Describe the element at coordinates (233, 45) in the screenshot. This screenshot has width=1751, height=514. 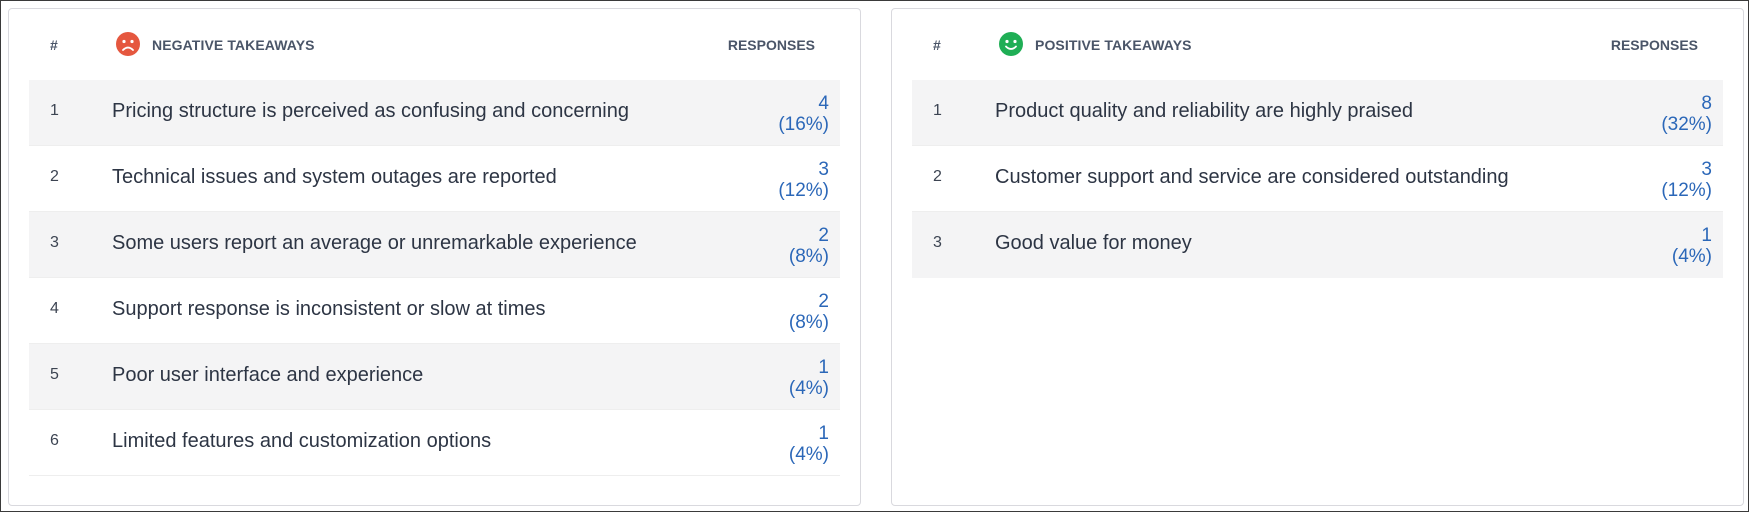
I see `negative-takeaways-title: NEGATIVE TAKEAWAYS` at that location.